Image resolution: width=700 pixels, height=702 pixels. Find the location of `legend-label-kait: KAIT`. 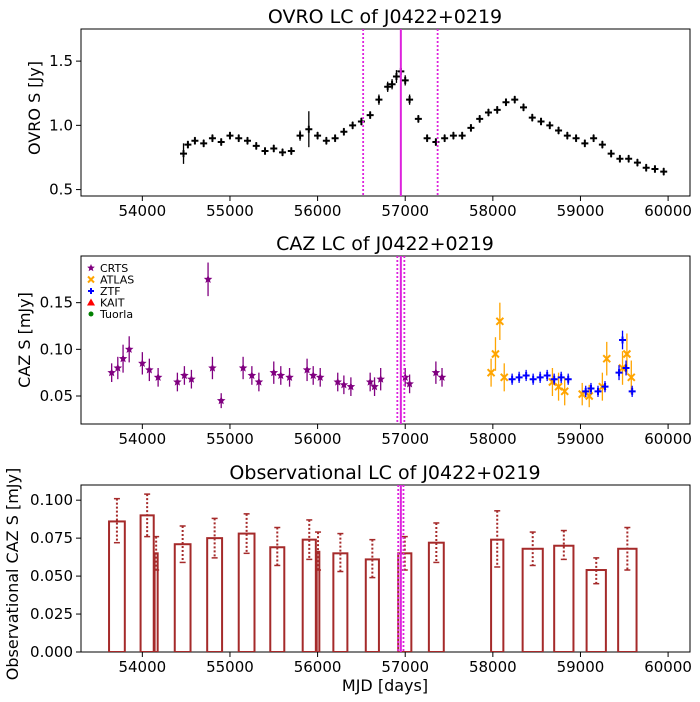

legend-label-kait: KAIT is located at coordinates (112, 303).